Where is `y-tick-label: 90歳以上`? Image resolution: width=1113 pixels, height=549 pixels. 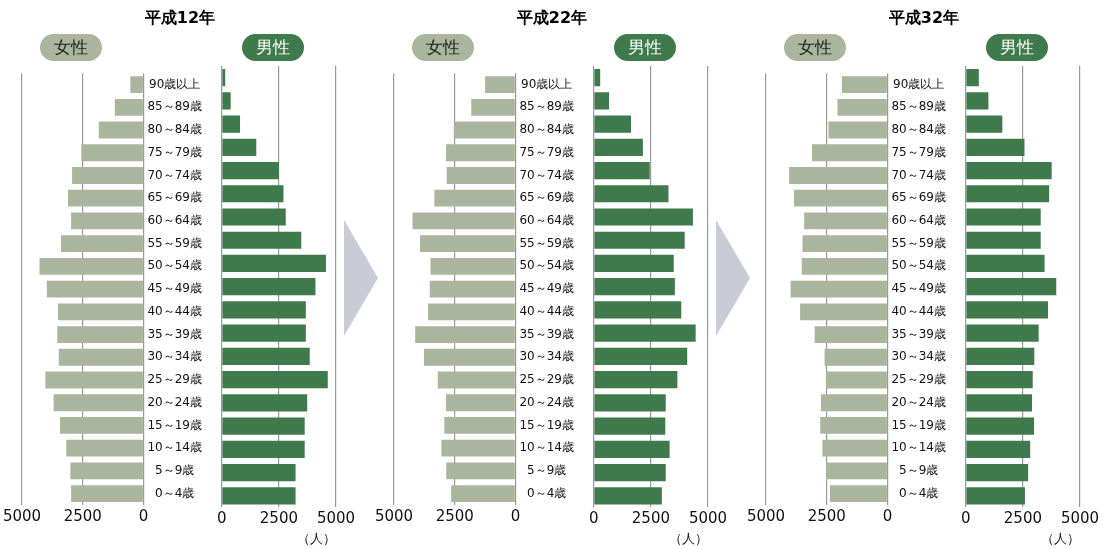
y-tick-label: 90歳以上 is located at coordinates (919, 83).